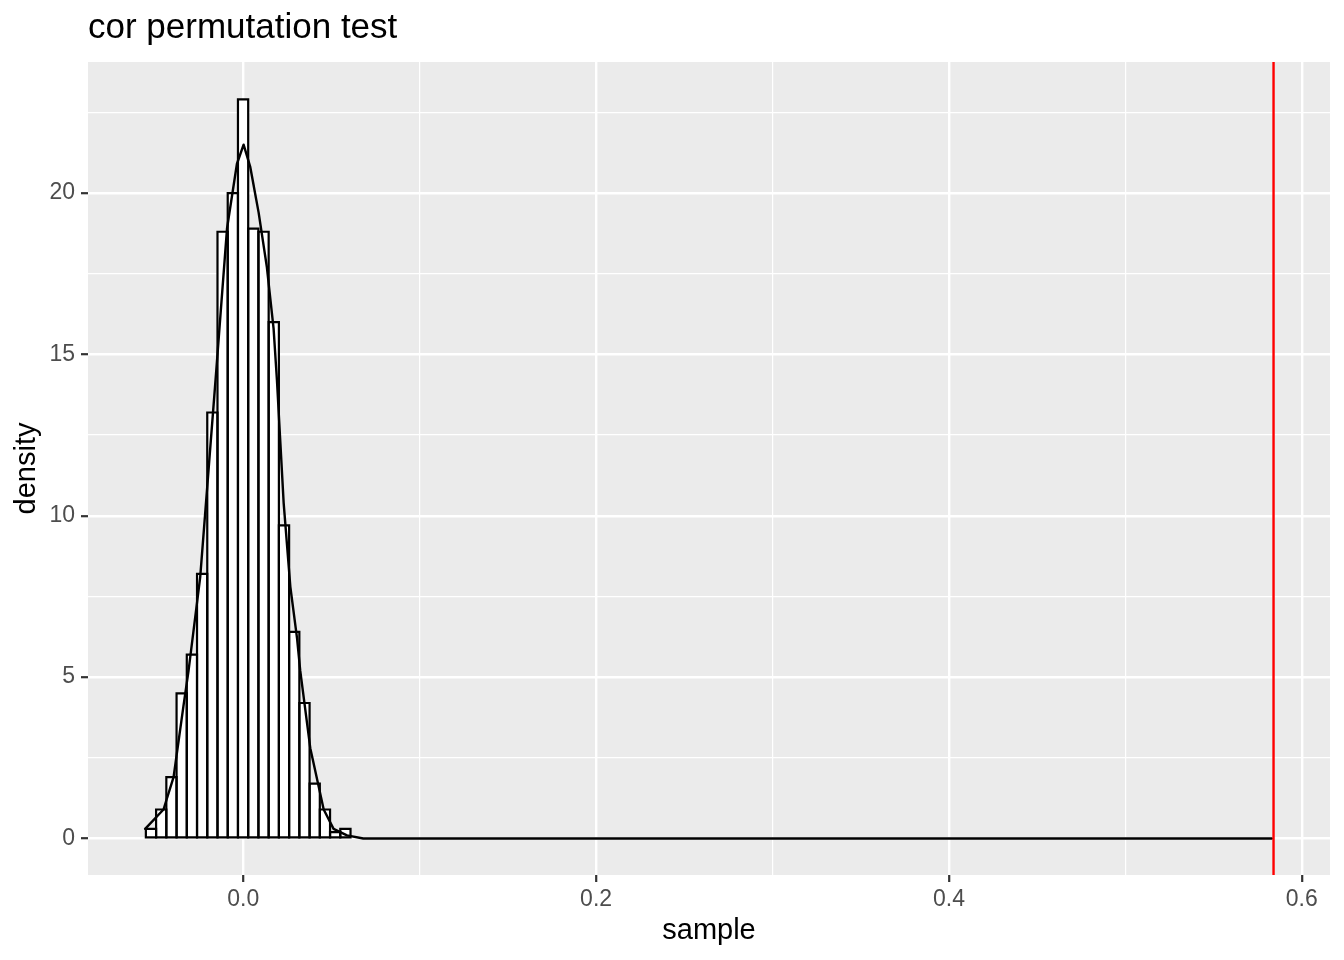 Image resolution: width=1344 pixels, height=960 pixels. Describe the element at coordinates (243, 898) in the screenshot. I see `x-tick-label: 0.0` at that location.